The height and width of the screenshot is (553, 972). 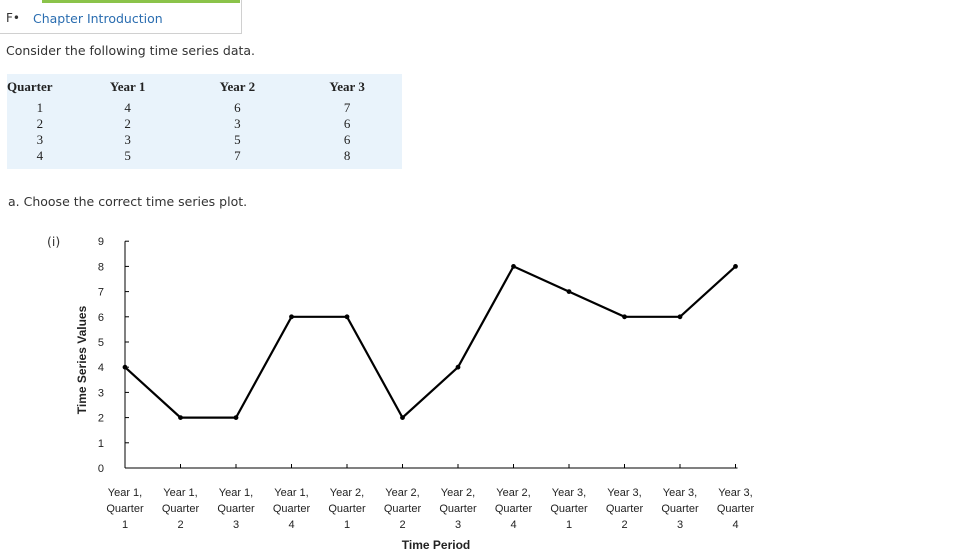 What do you see at coordinates (101, 267) in the screenshot?
I see `y-tick-label: 8` at bounding box center [101, 267].